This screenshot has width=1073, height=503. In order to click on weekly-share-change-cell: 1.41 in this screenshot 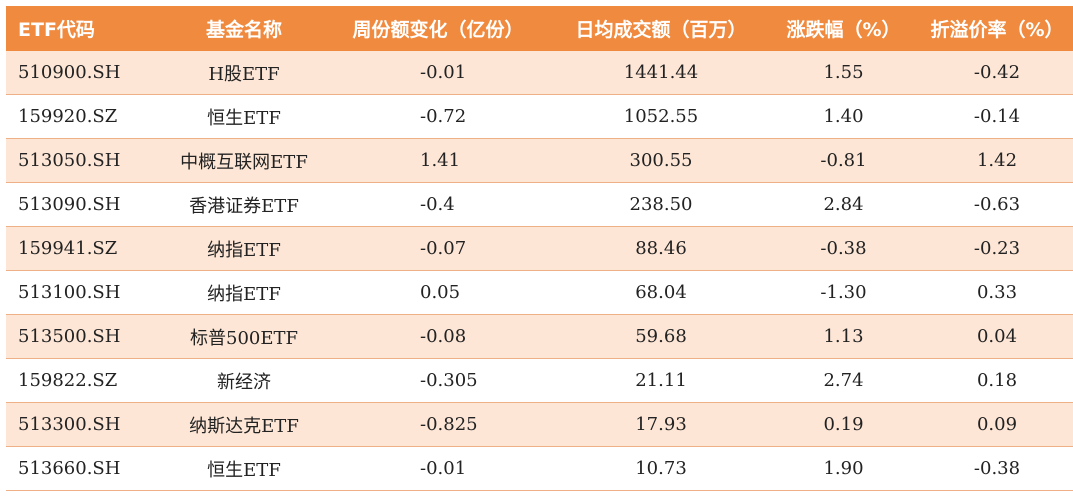, I will do `click(438, 160)`.